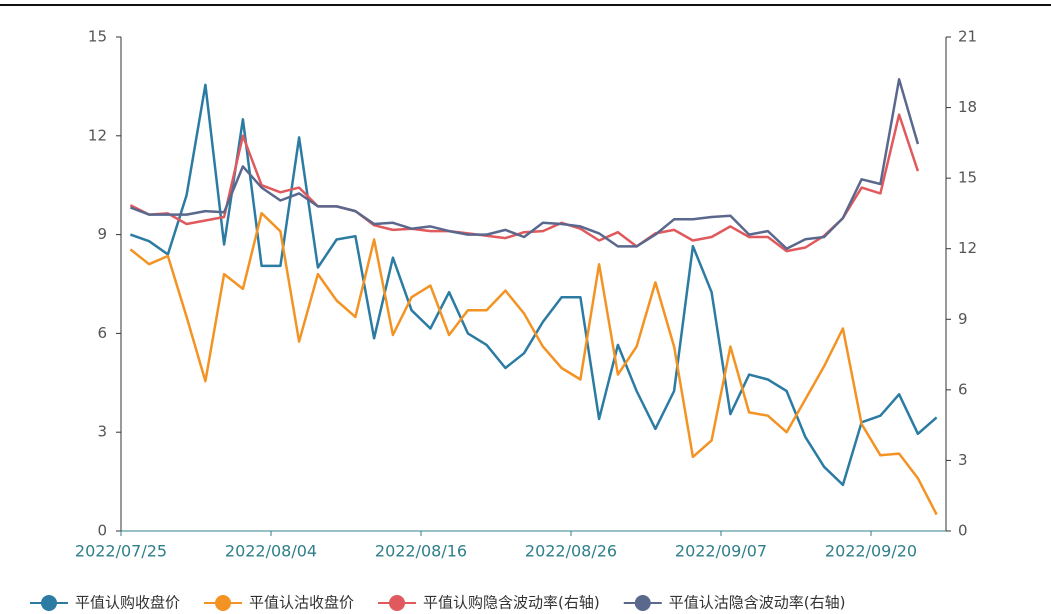  What do you see at coordinates (963, 460) in the screenshot?
I see `y2-tick-label: 3` at bounding box center [963, 460].